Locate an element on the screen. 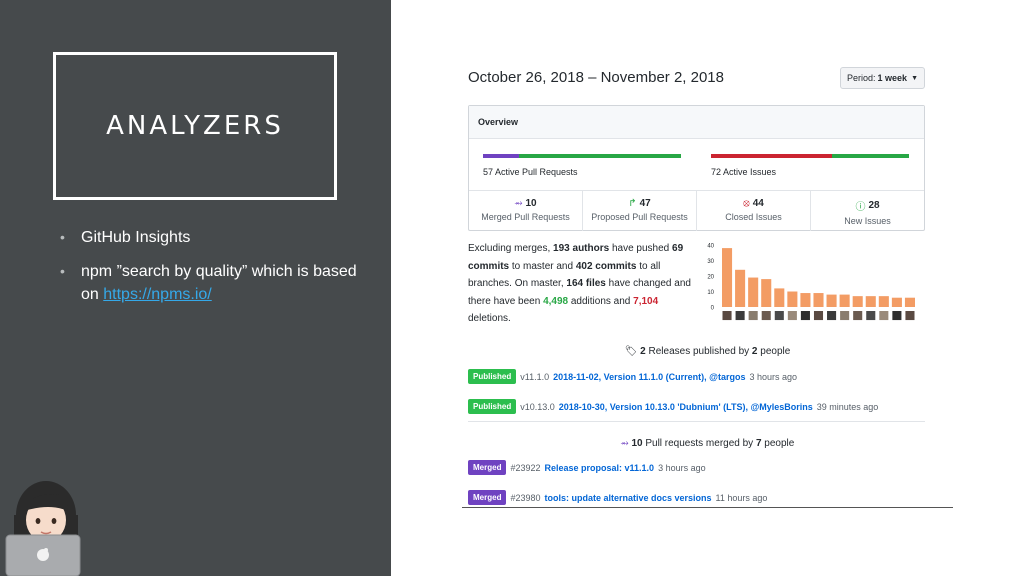  commits-master-count: 69 commits is located at coordinates (576, 257).